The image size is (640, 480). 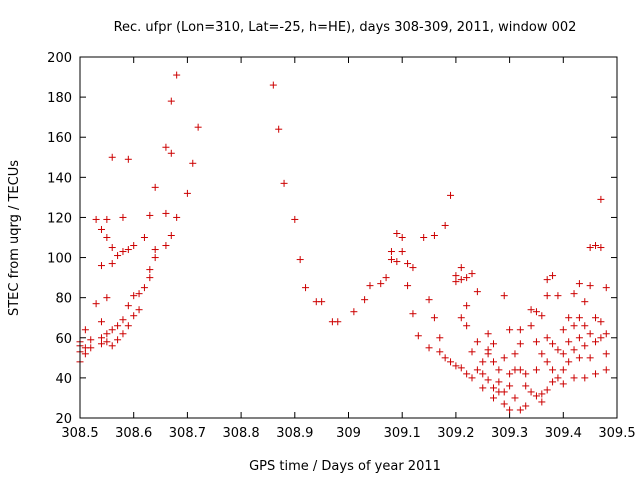 I want to click on x-tick-label: 308.7, so click(x=187, y=433).